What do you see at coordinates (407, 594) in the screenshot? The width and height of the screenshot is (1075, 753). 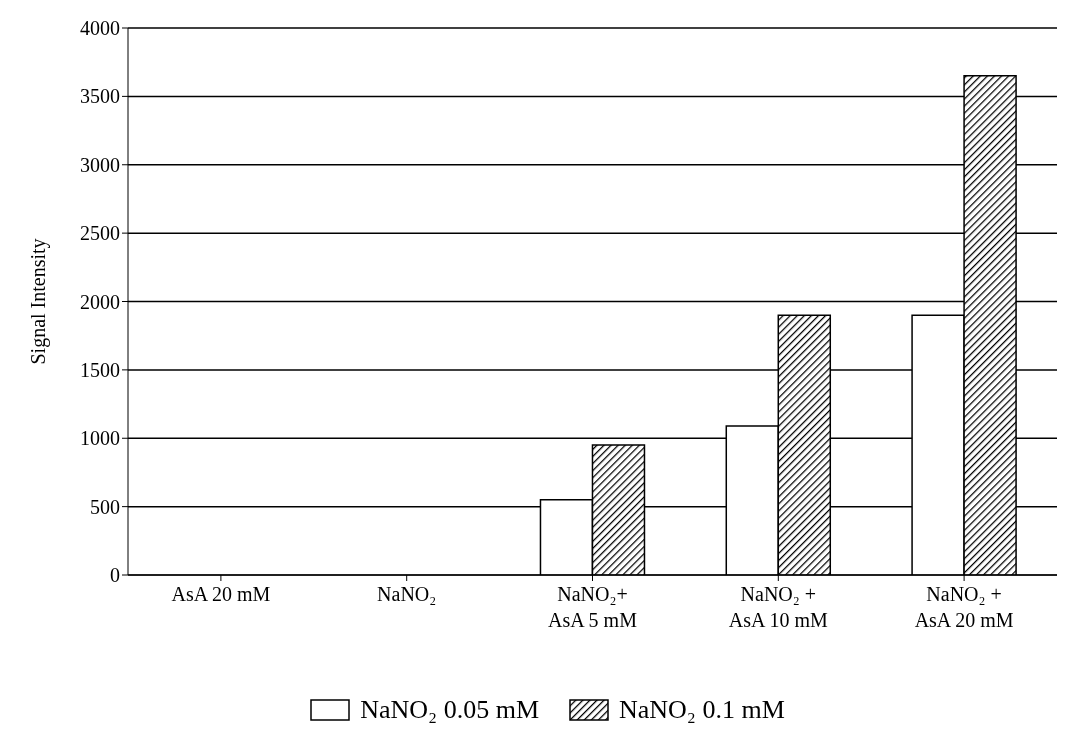 I see `x-tick-label: NaNO₂` at bounding box center [407, 594].